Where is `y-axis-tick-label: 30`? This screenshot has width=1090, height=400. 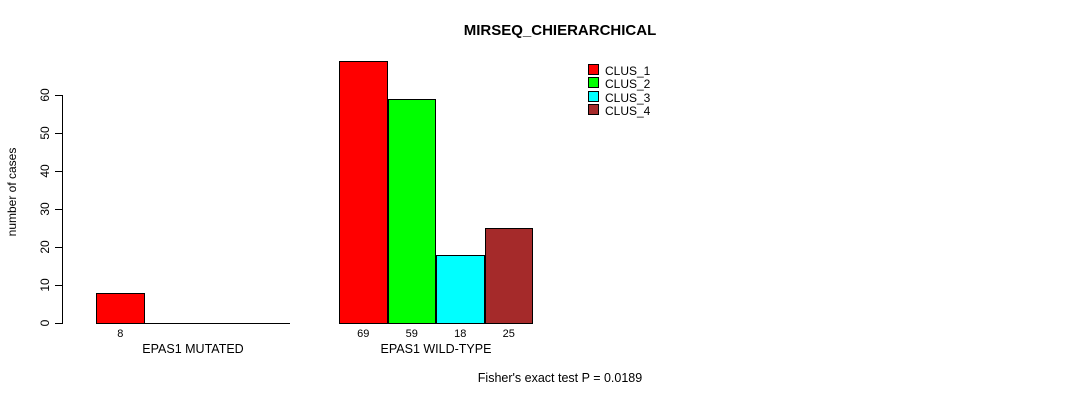 y-axis-tick-label: 30 is located at coordinates (45, 209).